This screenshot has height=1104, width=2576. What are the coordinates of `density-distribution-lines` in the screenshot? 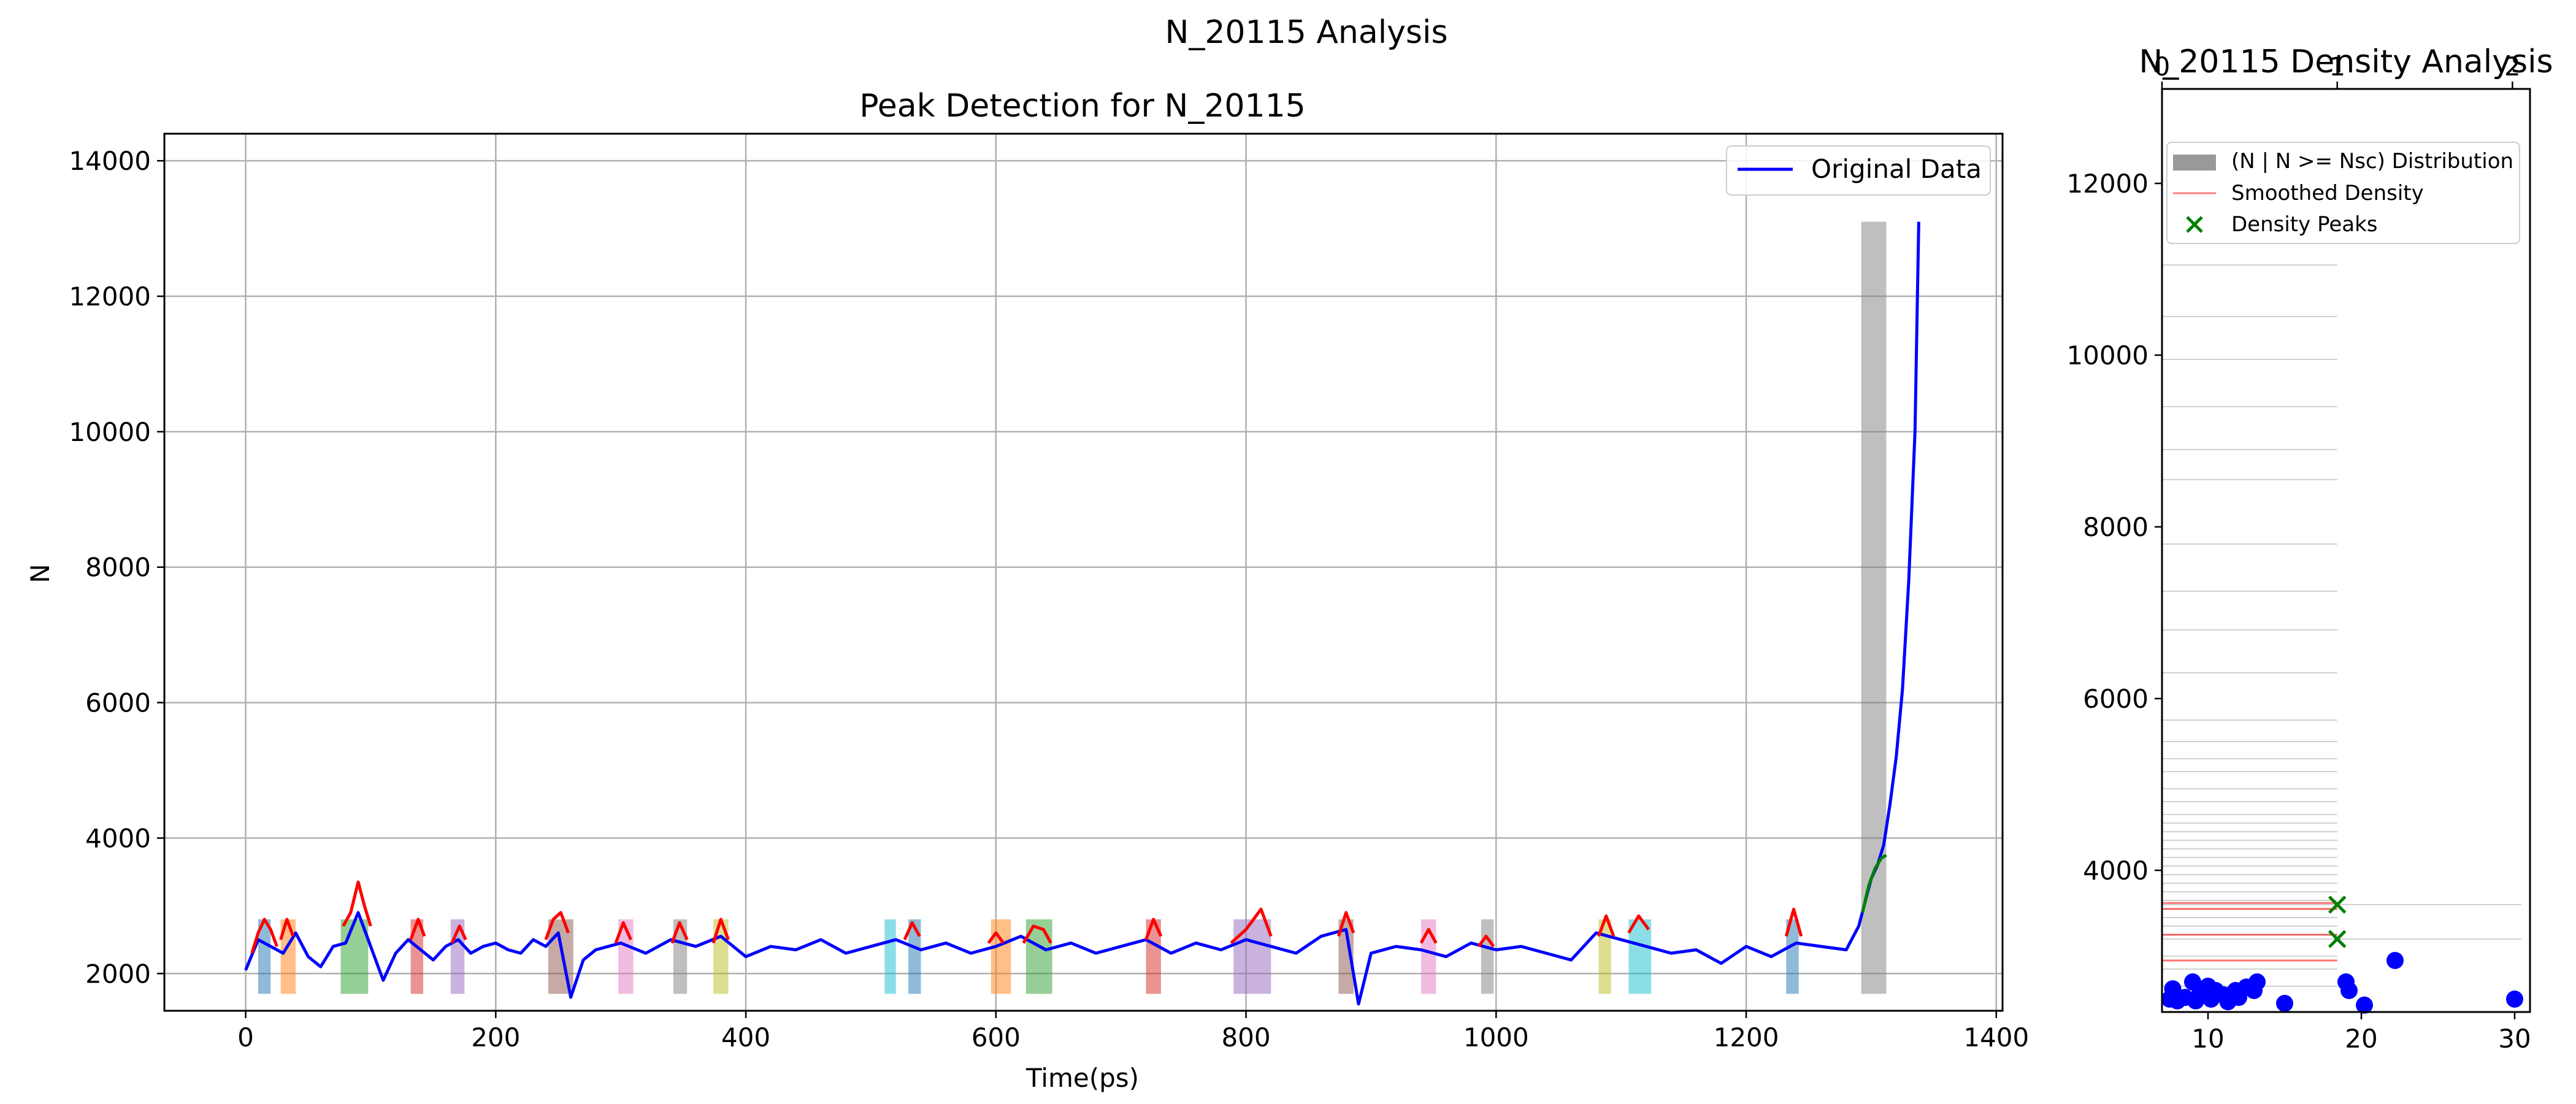 It's located at (2341, 625).